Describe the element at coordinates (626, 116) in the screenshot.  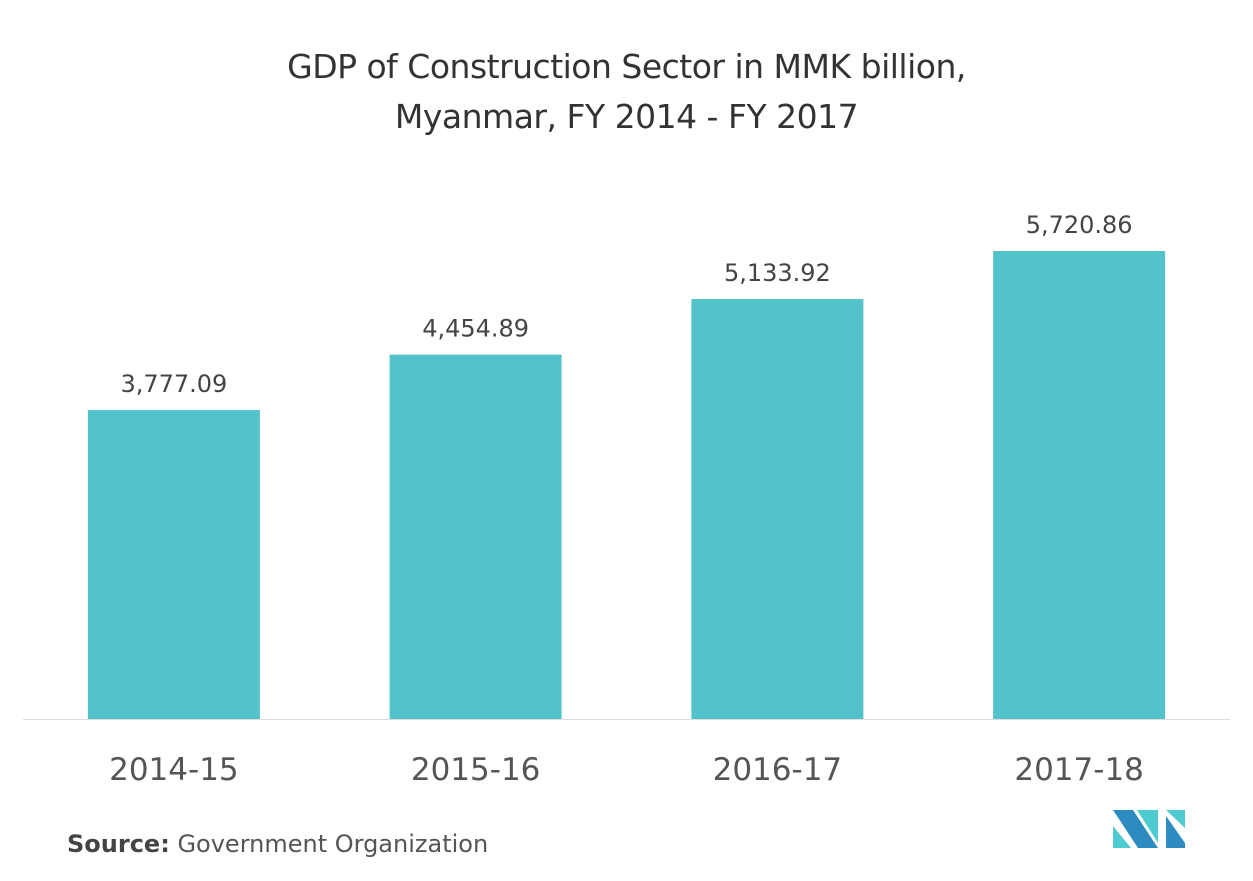
I see `title-line-2: Myanmar, FY 2014 - FY 2017` at that location.